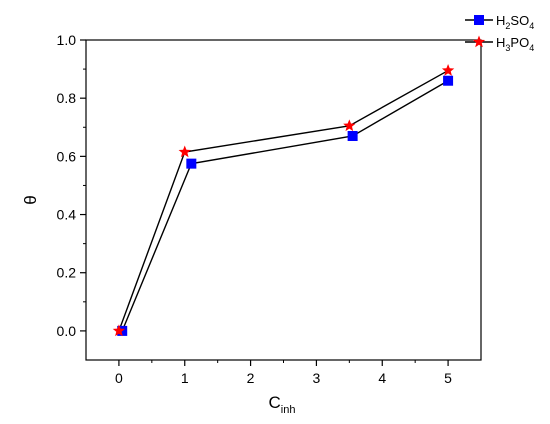 The image size is (550, 424). I want to click on y-tick-label: 1.0, so click(67, 40).